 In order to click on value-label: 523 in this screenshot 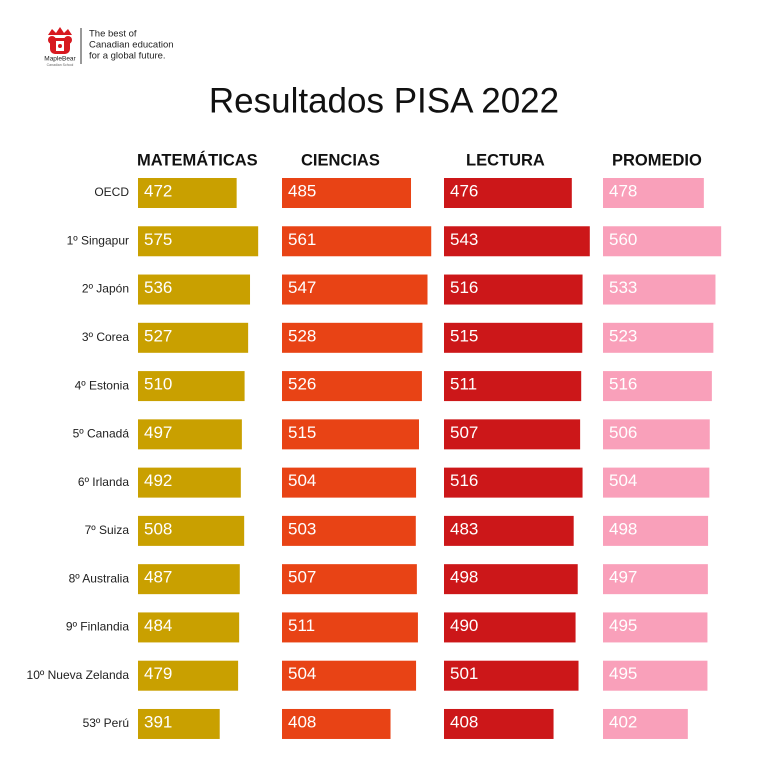, I will do `click(623, 335)`.